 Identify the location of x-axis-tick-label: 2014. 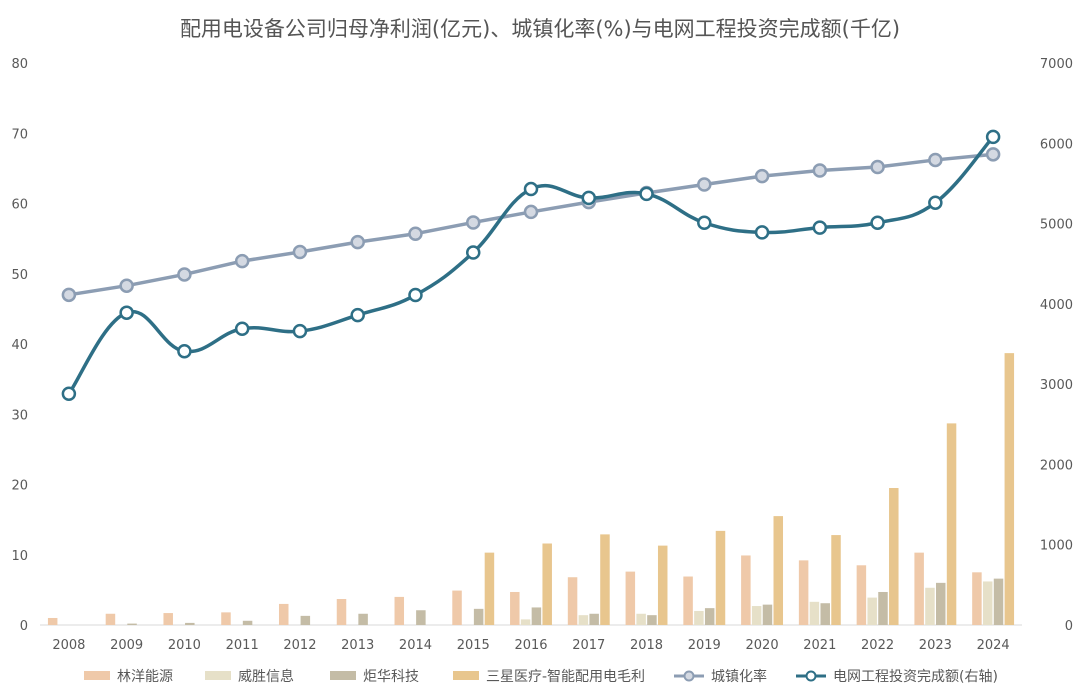
(415, 645).